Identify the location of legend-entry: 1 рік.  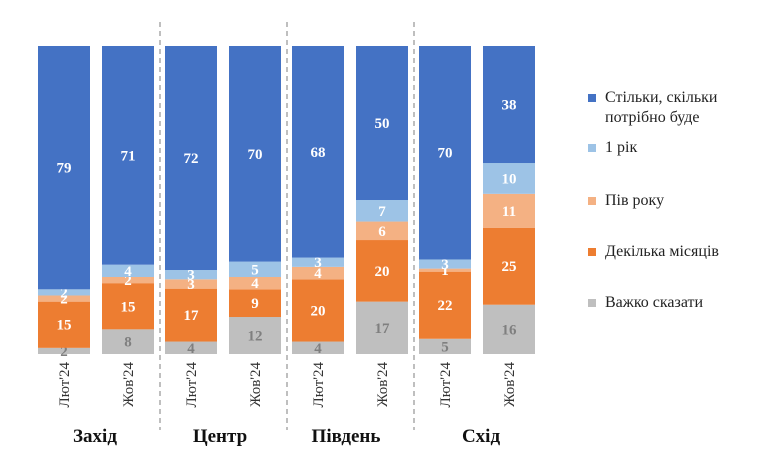
(621, 147).